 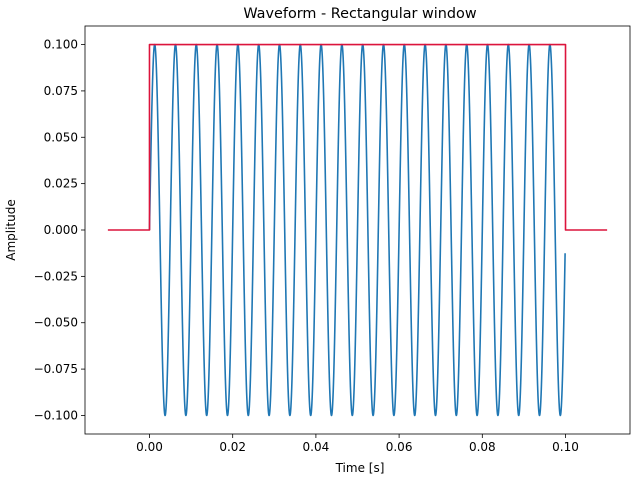 I want to click on y-tick-label: 0.100, so click(x=61, y=45).